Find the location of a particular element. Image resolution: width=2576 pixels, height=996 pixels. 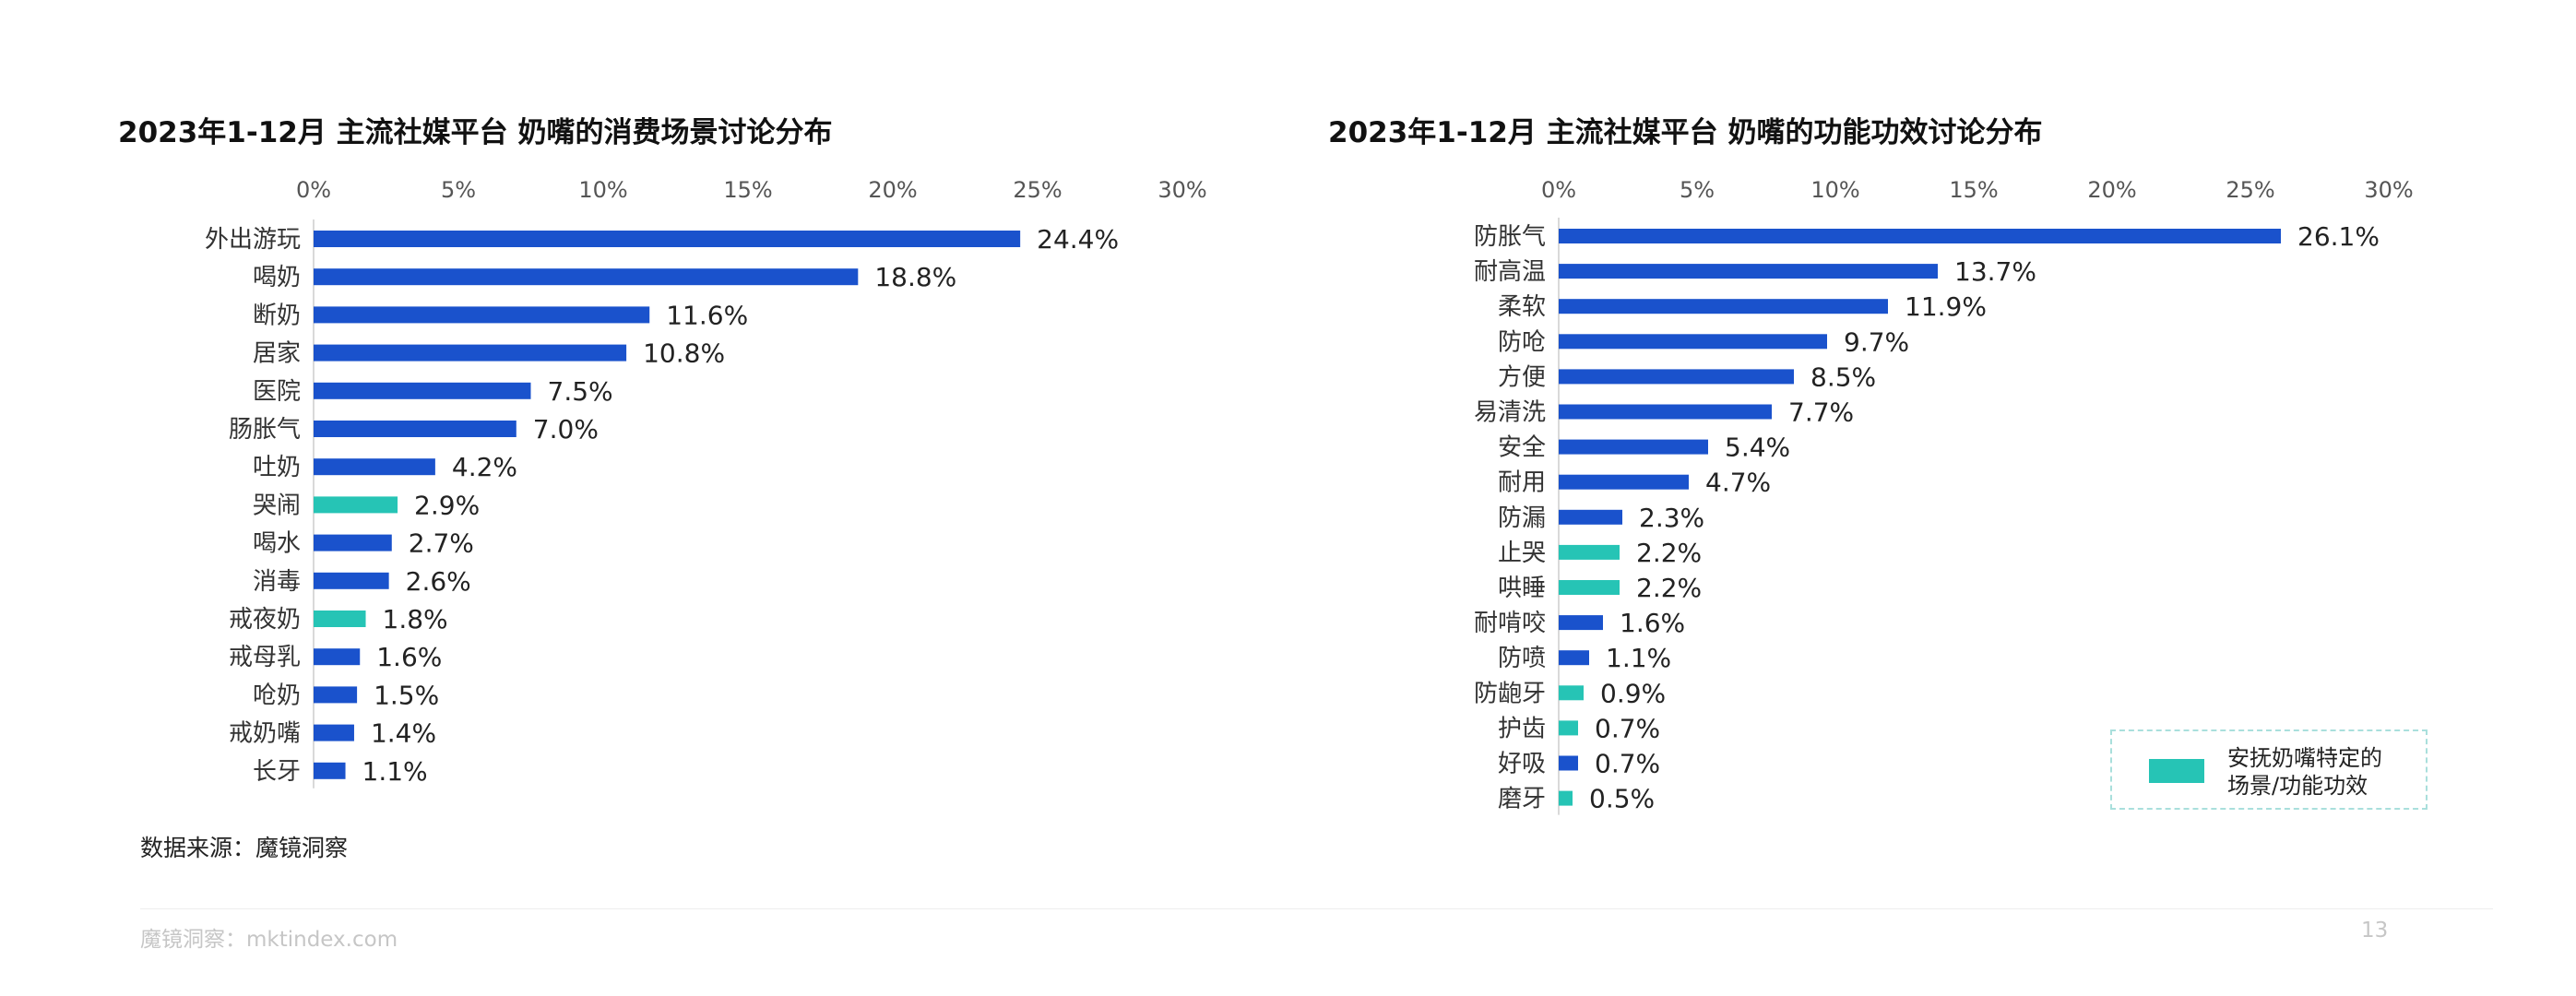

function-value-label: 4.7% is located at coordinates (1738, 483).